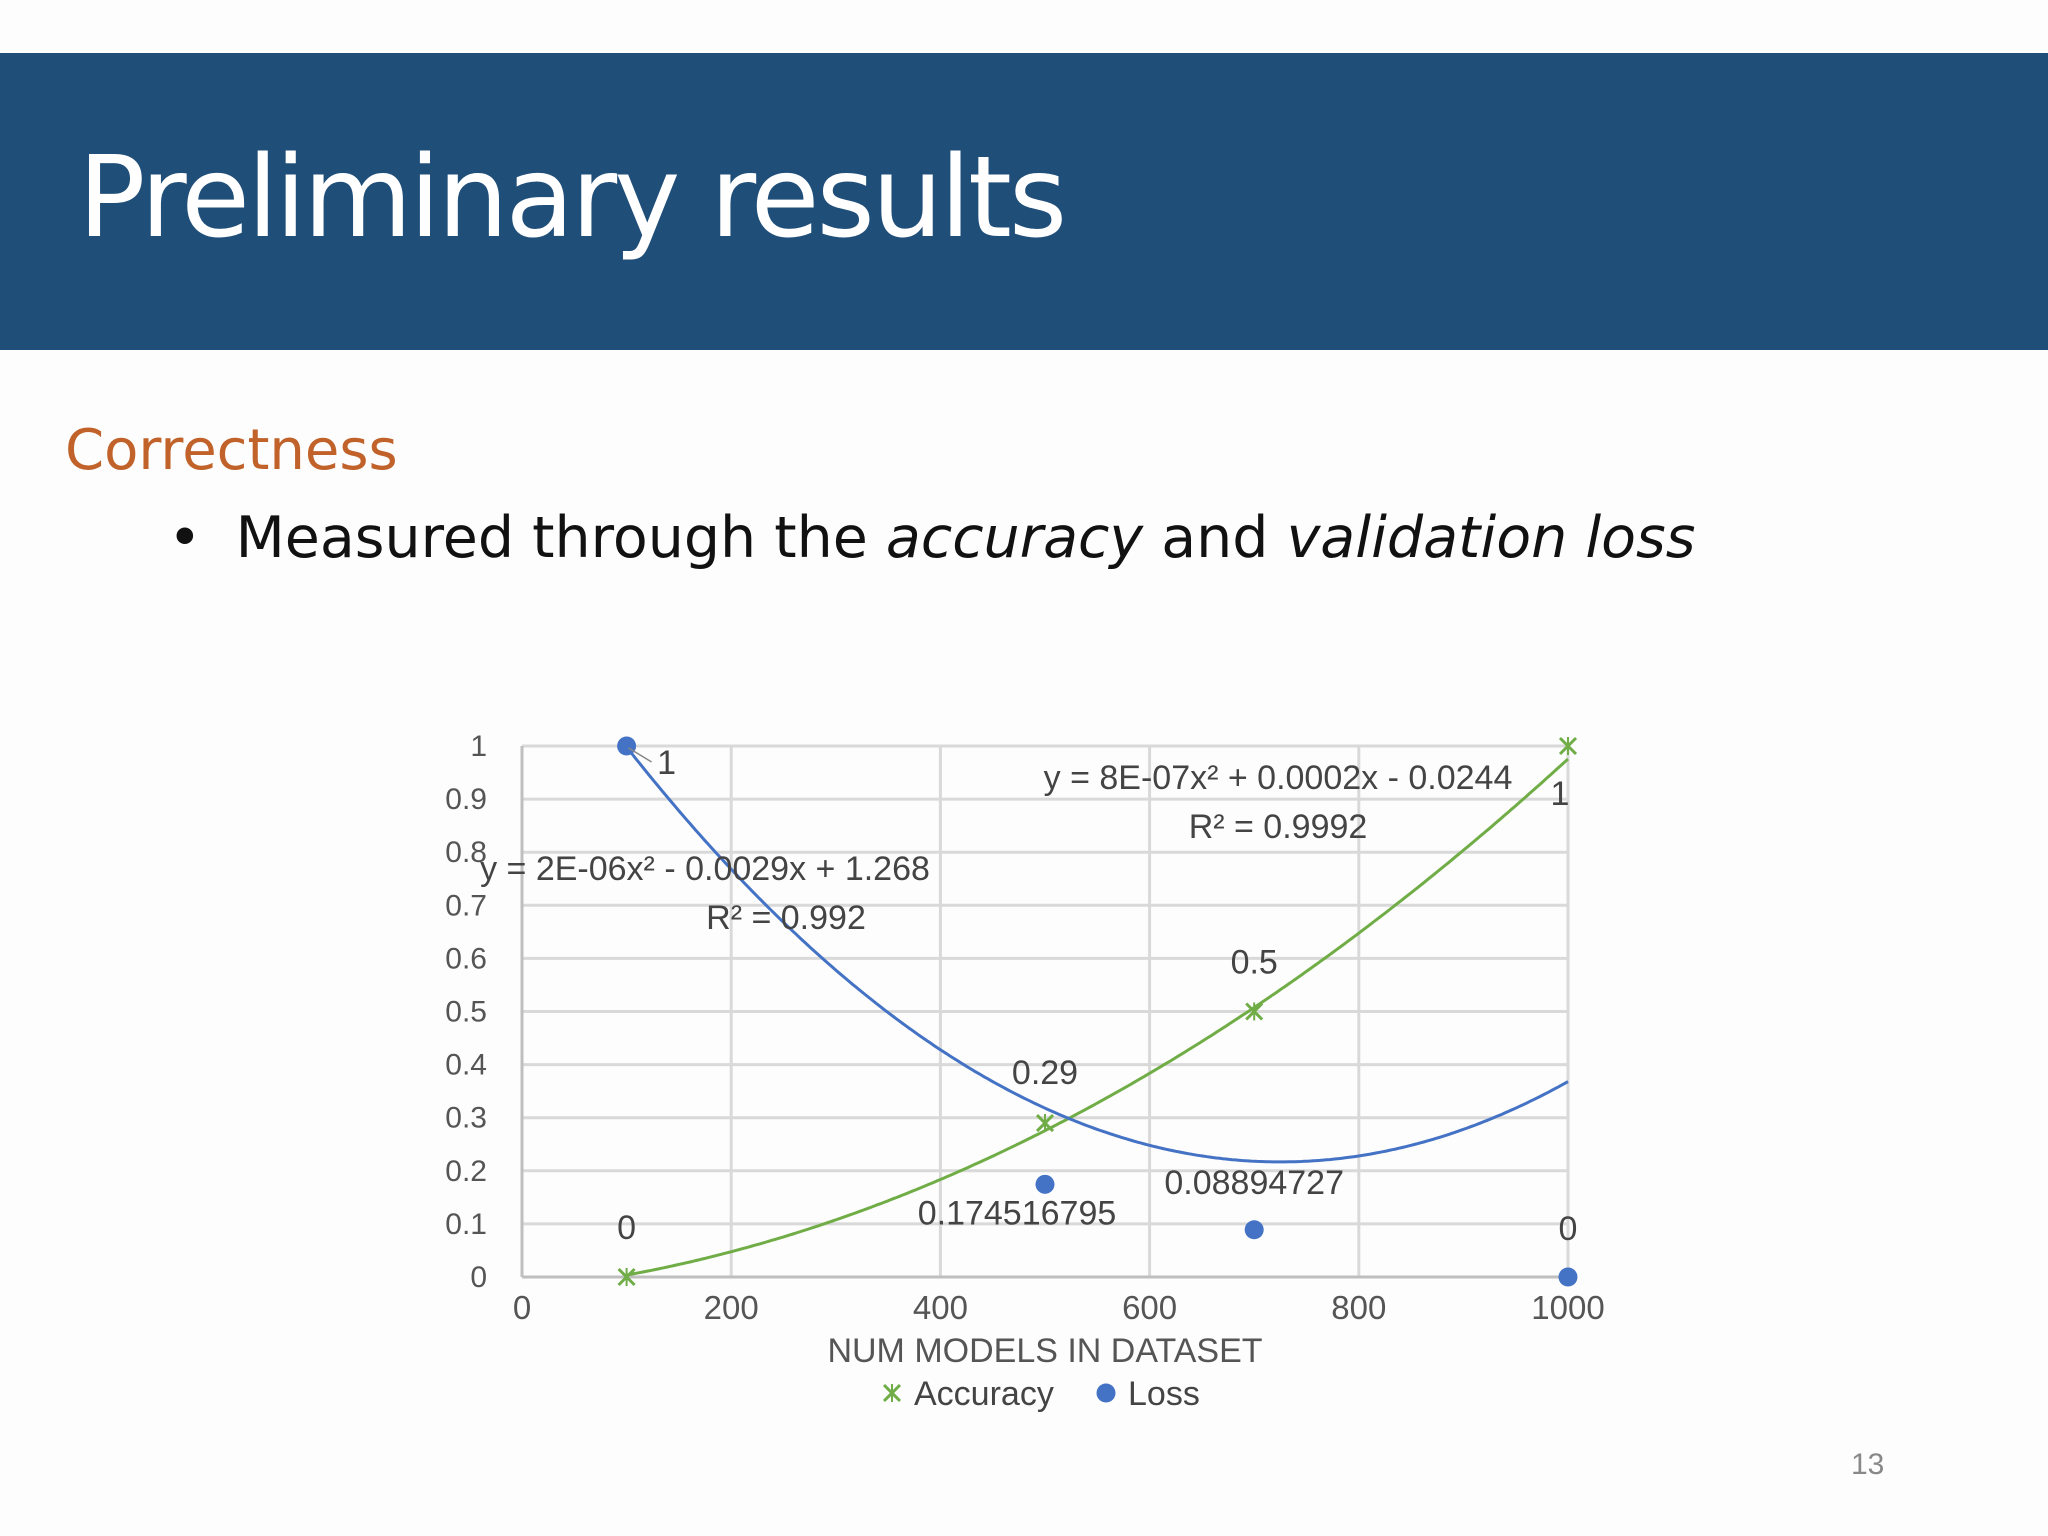 The image size is (2048, 1536). What do you see at coordinates (1014, 538) in the screenshot?
I see `bullet-term-accuracy: accuracy` at bounding box center [1014, 538].